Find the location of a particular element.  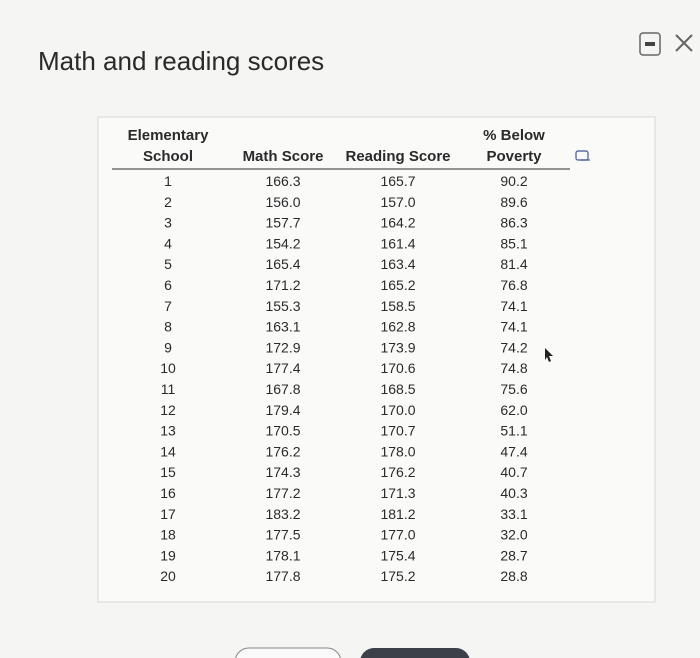

table-cell: 8 is located at coordinates (168, 327).